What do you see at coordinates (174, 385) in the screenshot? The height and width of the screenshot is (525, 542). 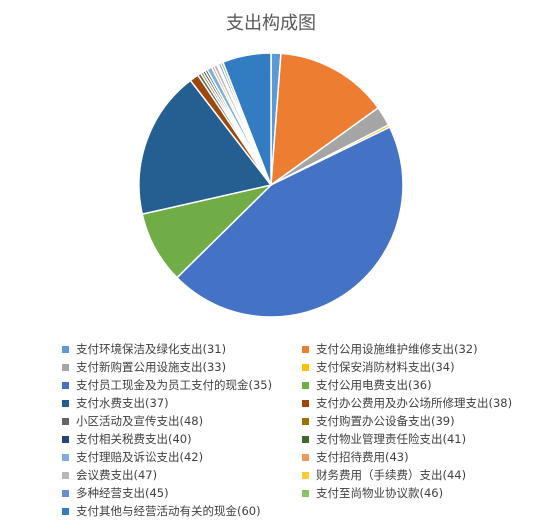 I see `legend-label: 支付员工现金及为员工支付的现金(35)` at bounding box center [174, 385].